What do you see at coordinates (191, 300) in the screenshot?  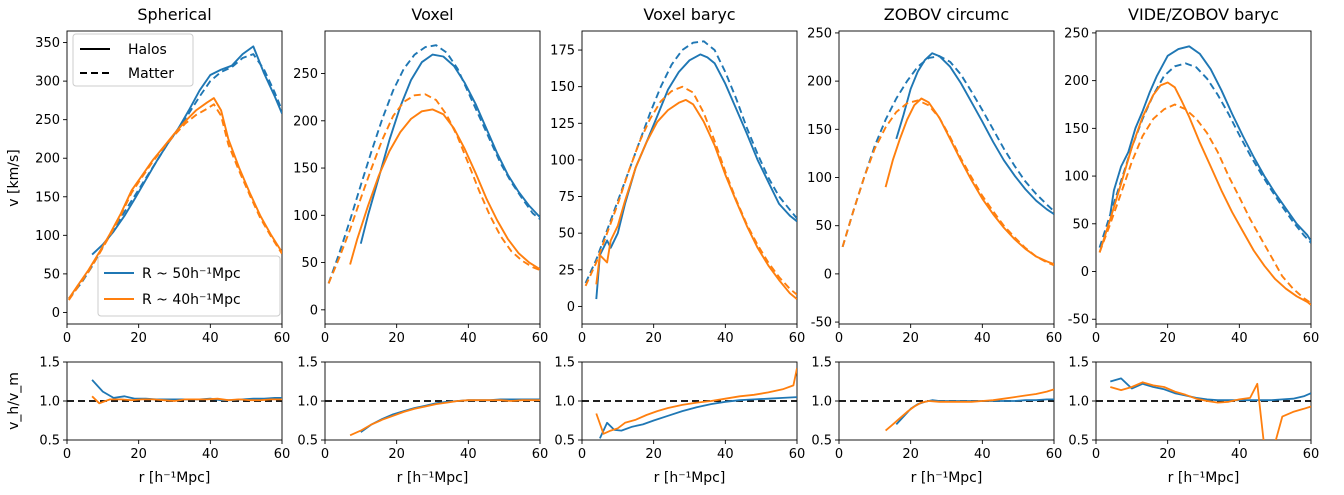 I see `legend-label: R ~ 40h⁻¹Mpc` at bounding box center [191, 300].